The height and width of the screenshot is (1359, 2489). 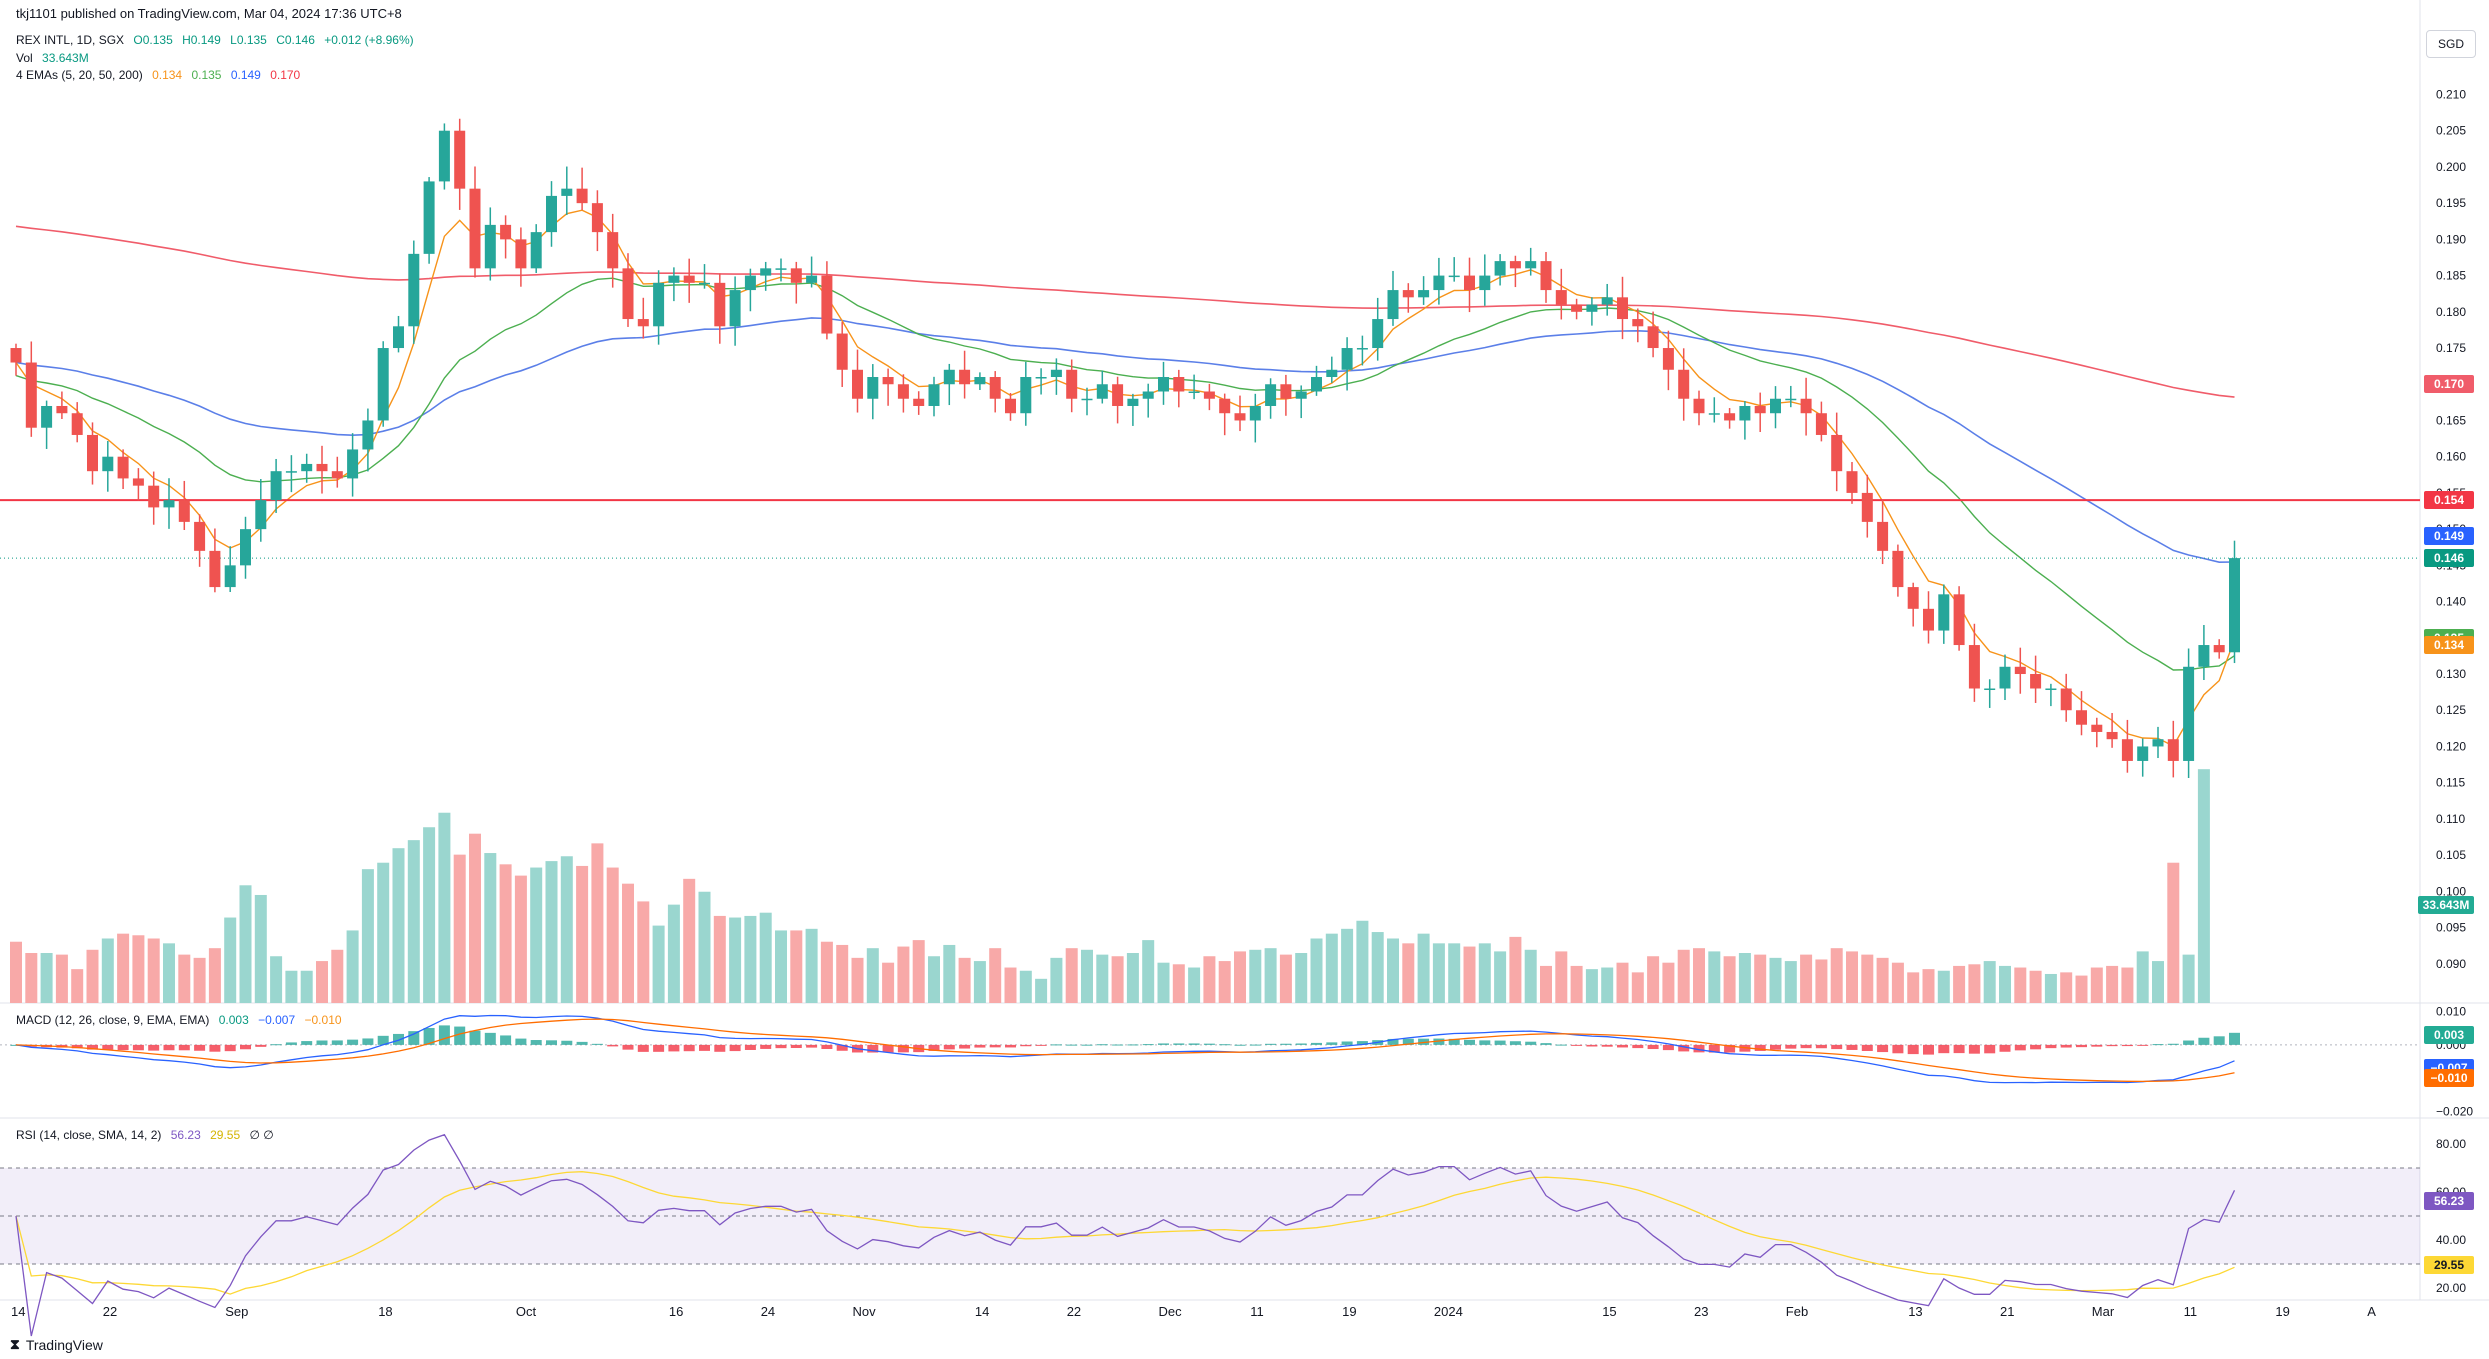 I want to click on price-tick-label: 0.110, so click(x=2450, y=819).